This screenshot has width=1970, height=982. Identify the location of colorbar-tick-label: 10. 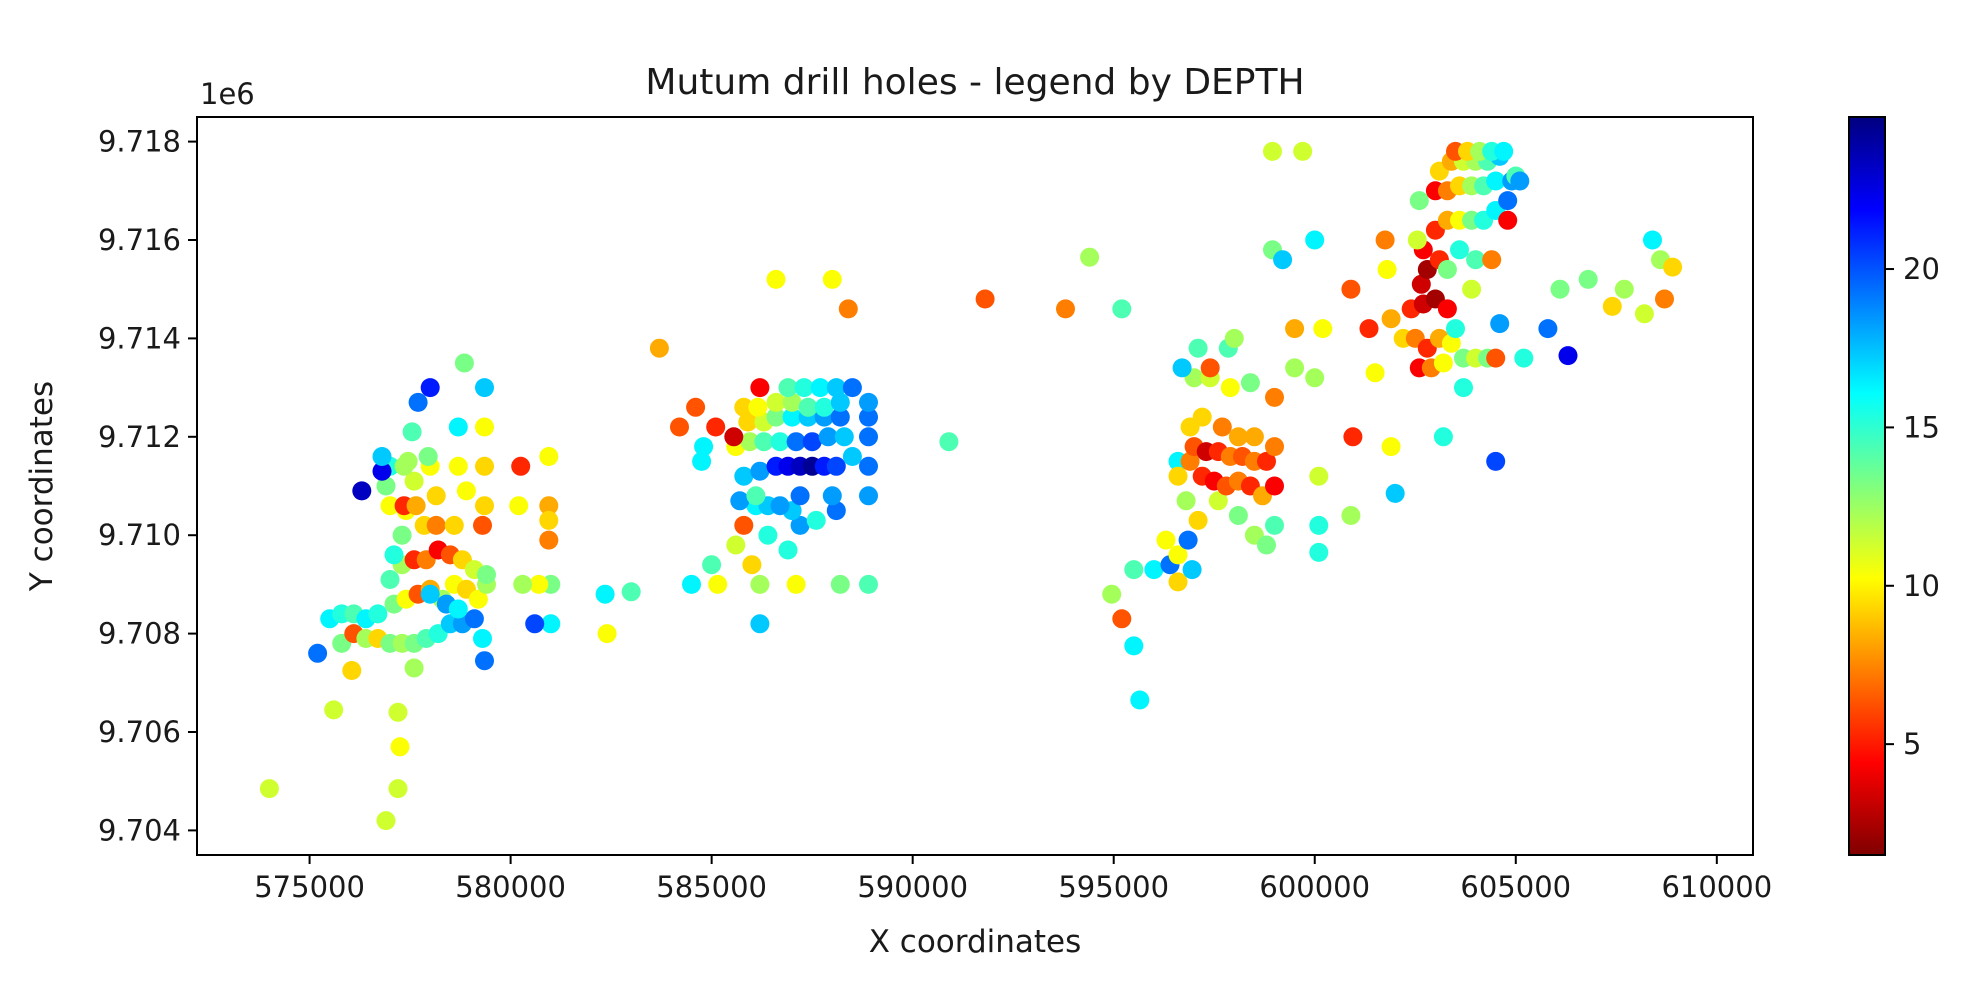
(1921, 586).